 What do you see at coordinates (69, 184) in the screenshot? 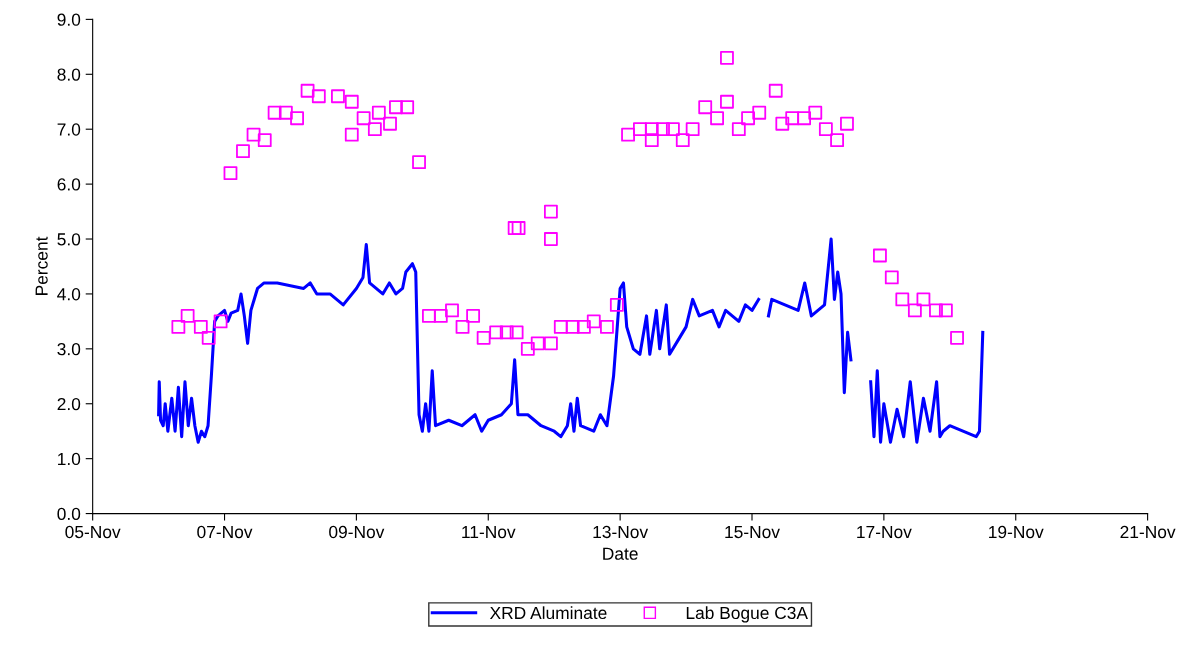
I see `y-tick-label: 6.0` at bounding box center [69, 184].